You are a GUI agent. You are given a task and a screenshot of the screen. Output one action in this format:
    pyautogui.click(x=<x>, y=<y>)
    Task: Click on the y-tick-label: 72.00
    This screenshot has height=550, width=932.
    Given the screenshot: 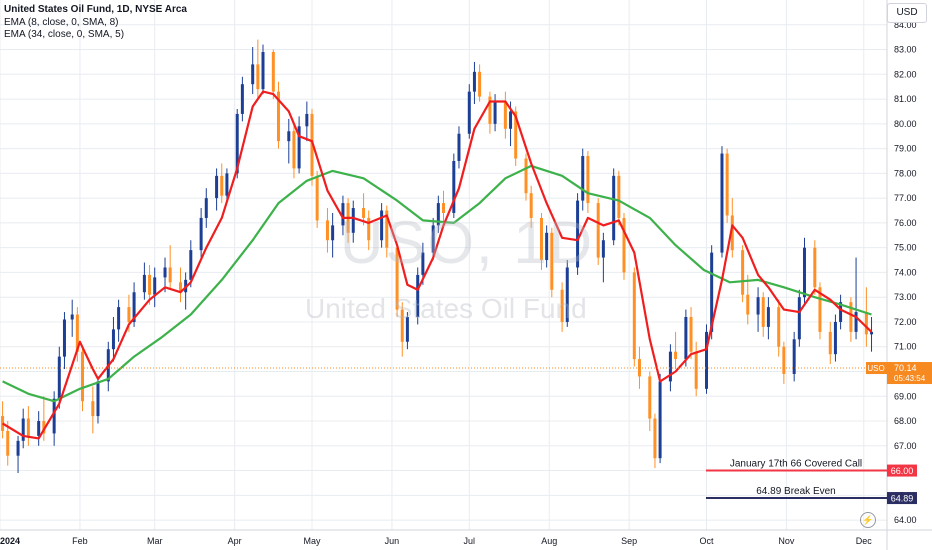 What is the action you would take?
    pyautogui.click(x=905, y=322)
    